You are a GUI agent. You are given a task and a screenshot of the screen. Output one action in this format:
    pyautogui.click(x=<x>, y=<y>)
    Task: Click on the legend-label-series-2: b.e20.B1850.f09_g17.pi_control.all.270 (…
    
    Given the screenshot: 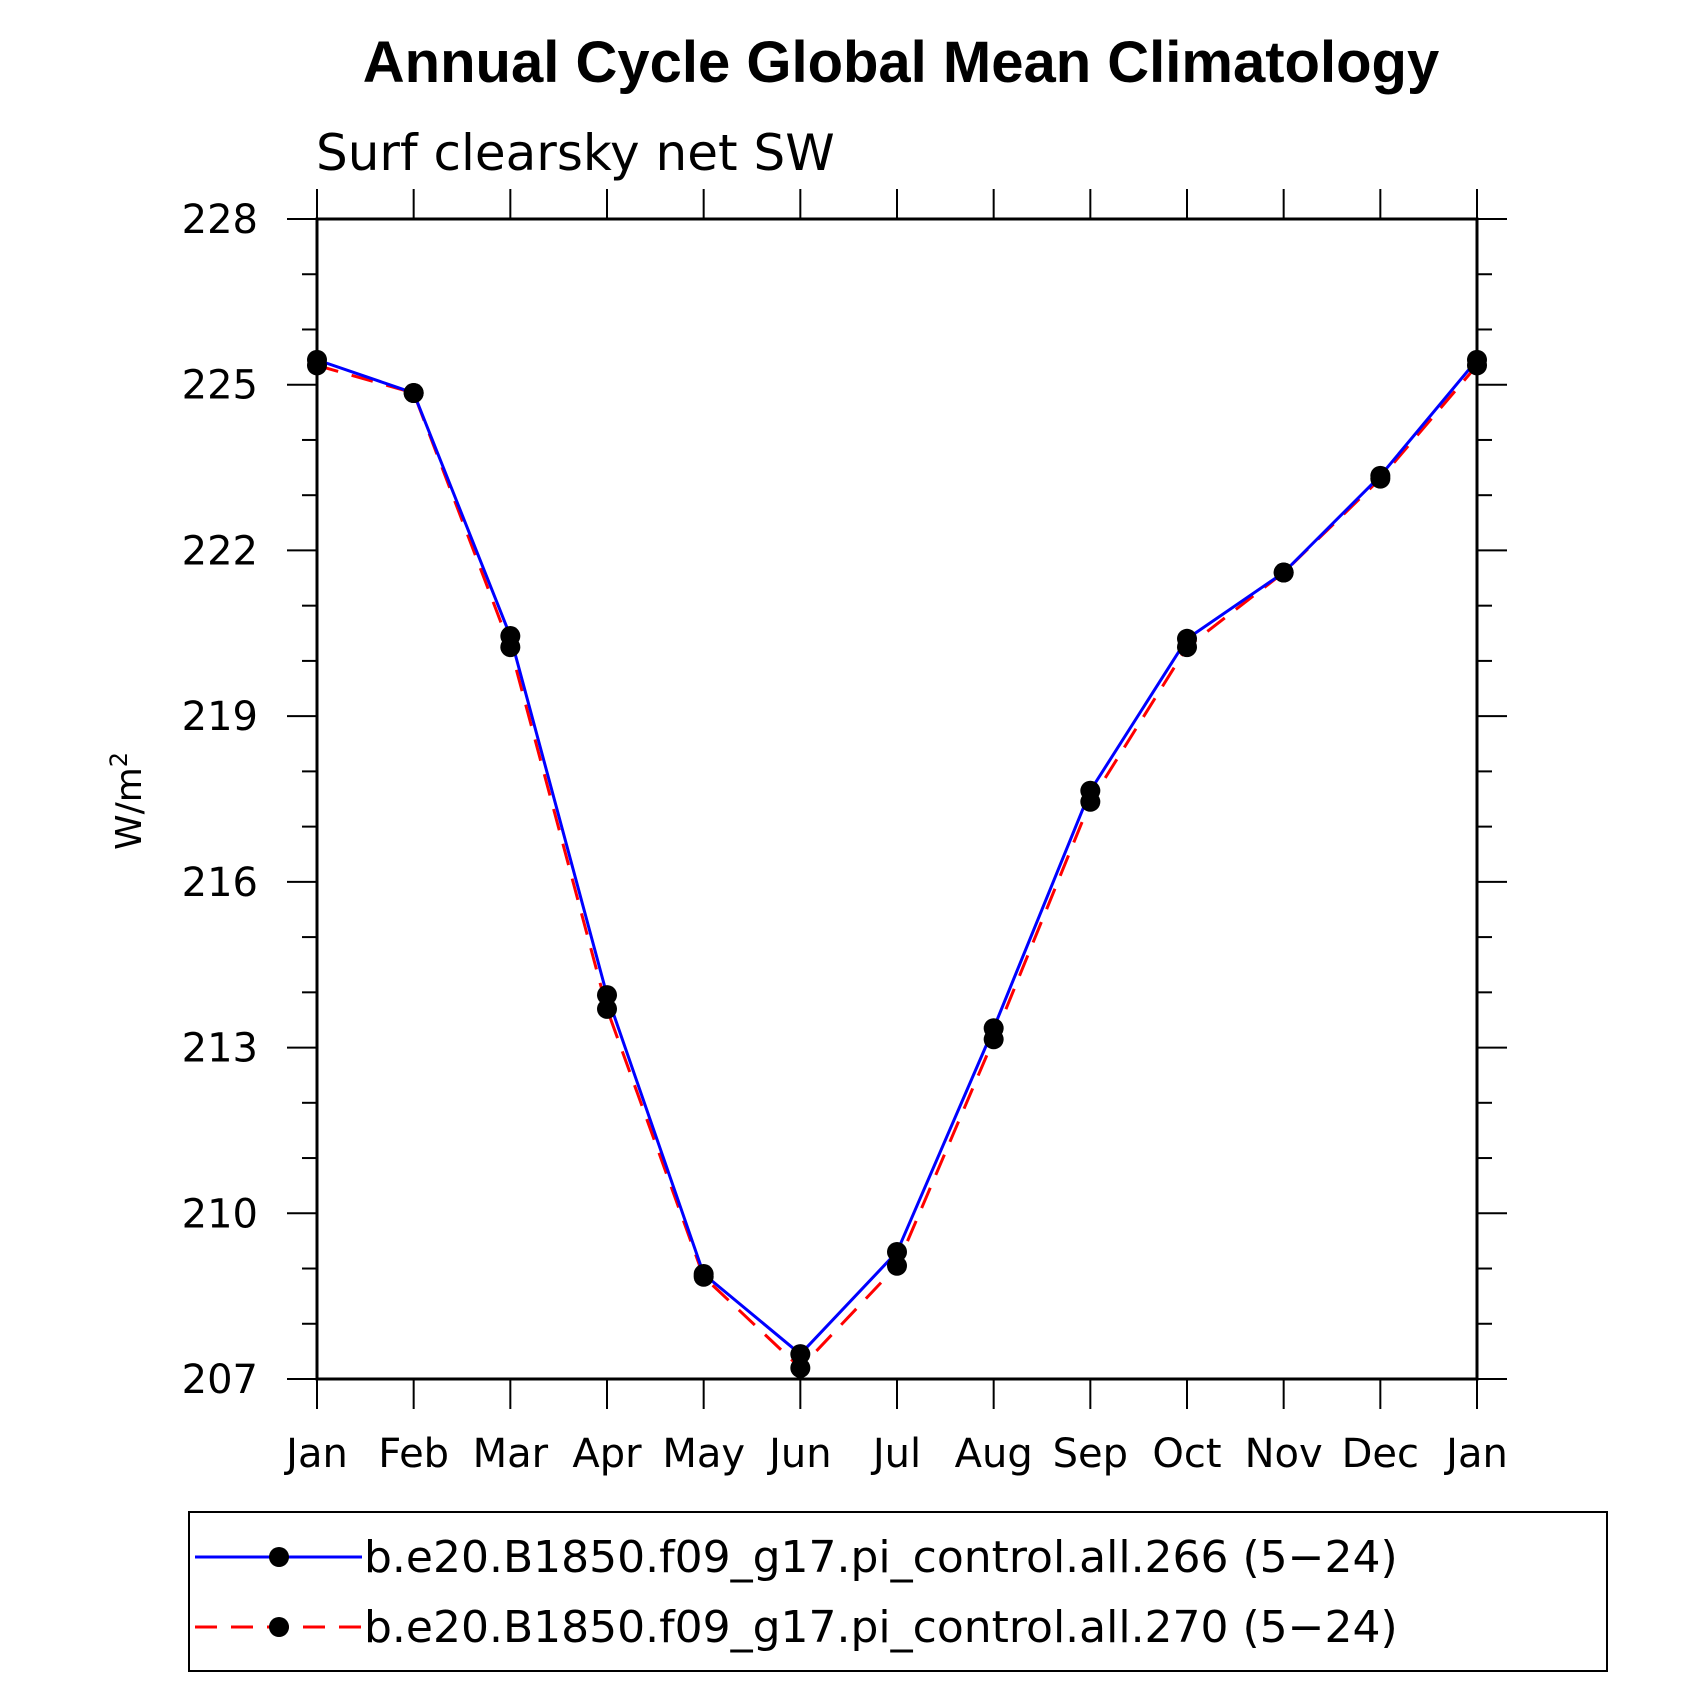 What is the action you would take?
    pyautogui.click(x=881, y=1627)
    